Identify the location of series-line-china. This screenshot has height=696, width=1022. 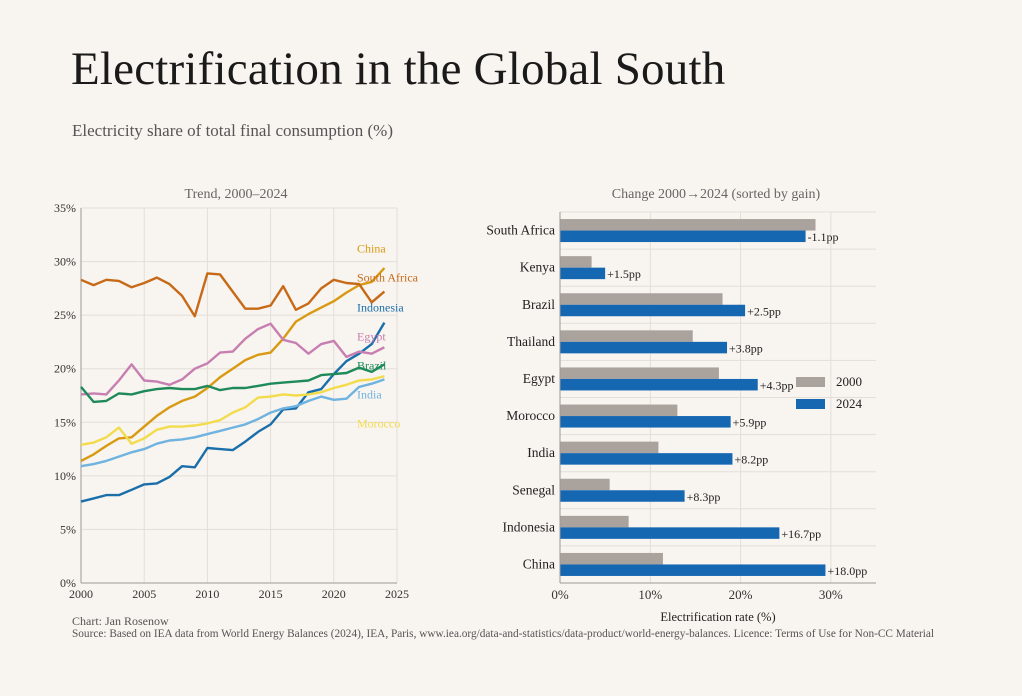
(233, 364).